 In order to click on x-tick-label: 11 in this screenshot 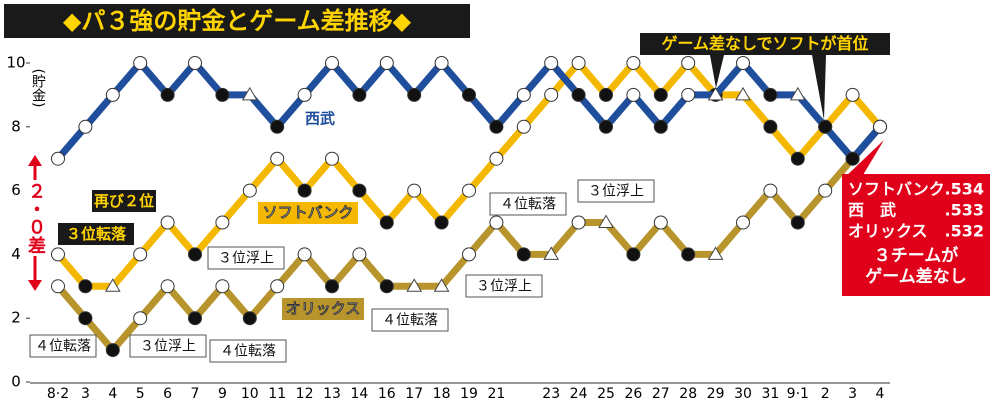, I will do `click(277, 394)`.